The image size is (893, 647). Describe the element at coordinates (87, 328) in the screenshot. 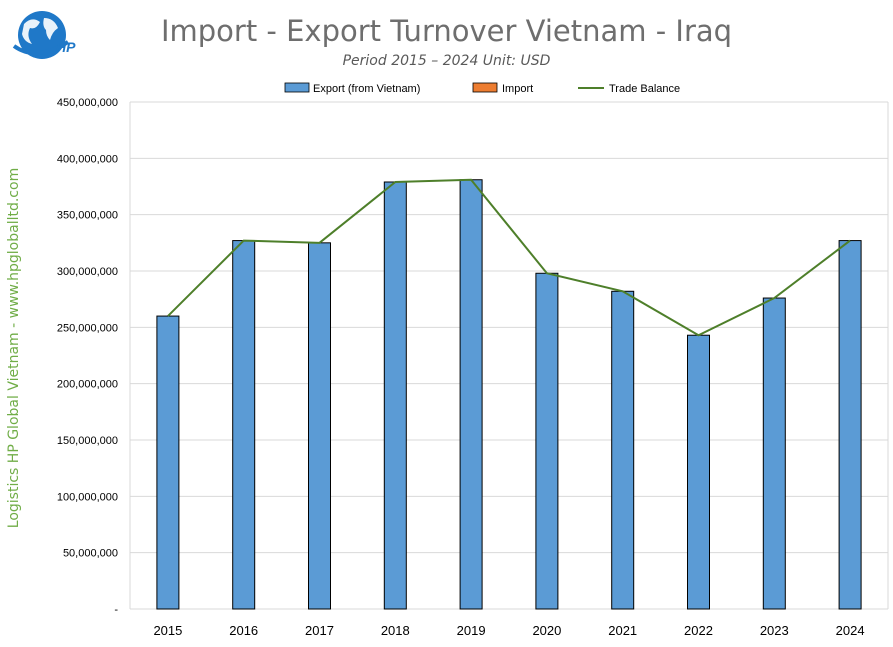

I see `y-tick-label: 250,000,000` at that location.